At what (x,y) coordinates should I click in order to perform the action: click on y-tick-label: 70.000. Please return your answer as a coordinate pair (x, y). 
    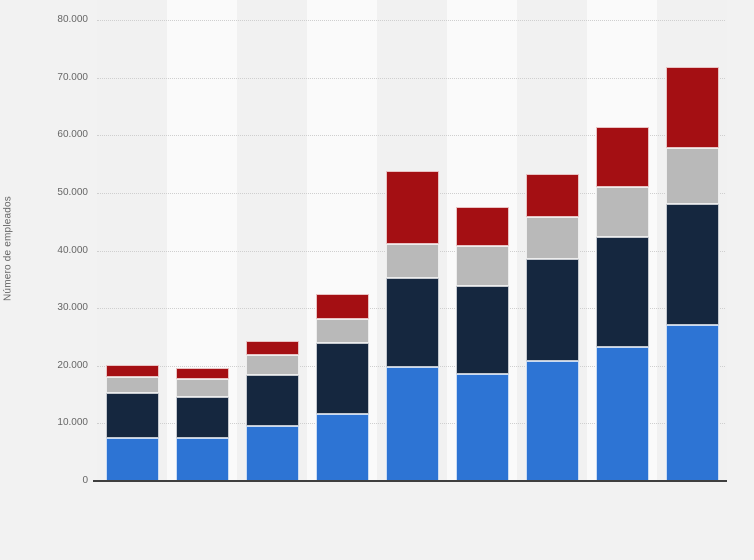
    Looking at the image, I should click on (72, 77).